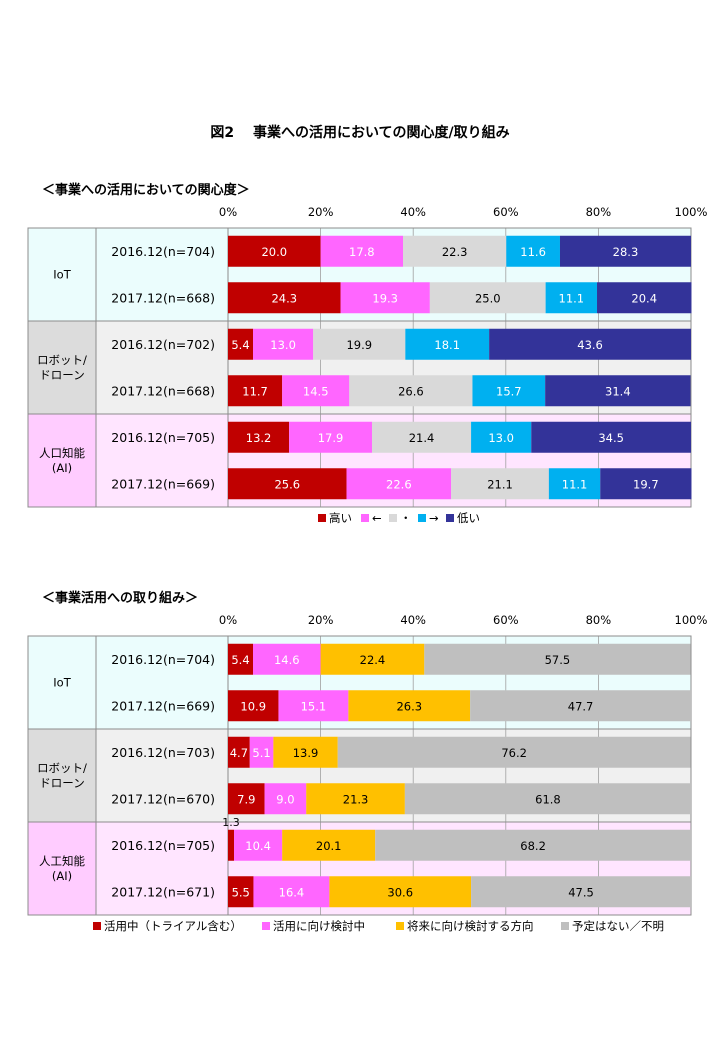 This screenshot has height=1040, width=720. I want to click on data-label: 34.5, so click(611, 438).